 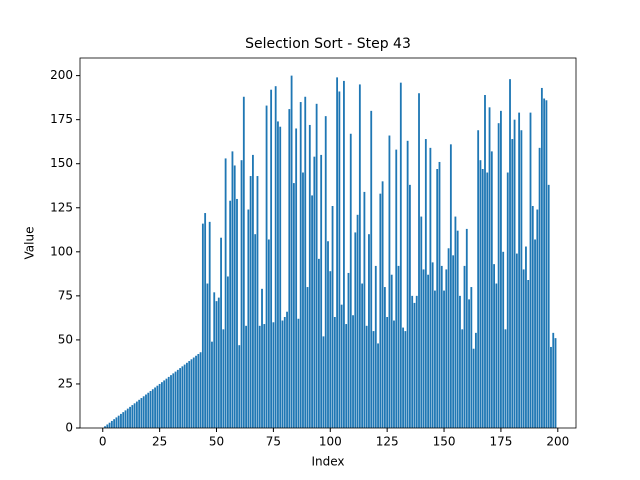 What do you see at coordinates (444, 442) in the screenshot?
I see `x-tick-label: 150` at bounding box center [444, 442].